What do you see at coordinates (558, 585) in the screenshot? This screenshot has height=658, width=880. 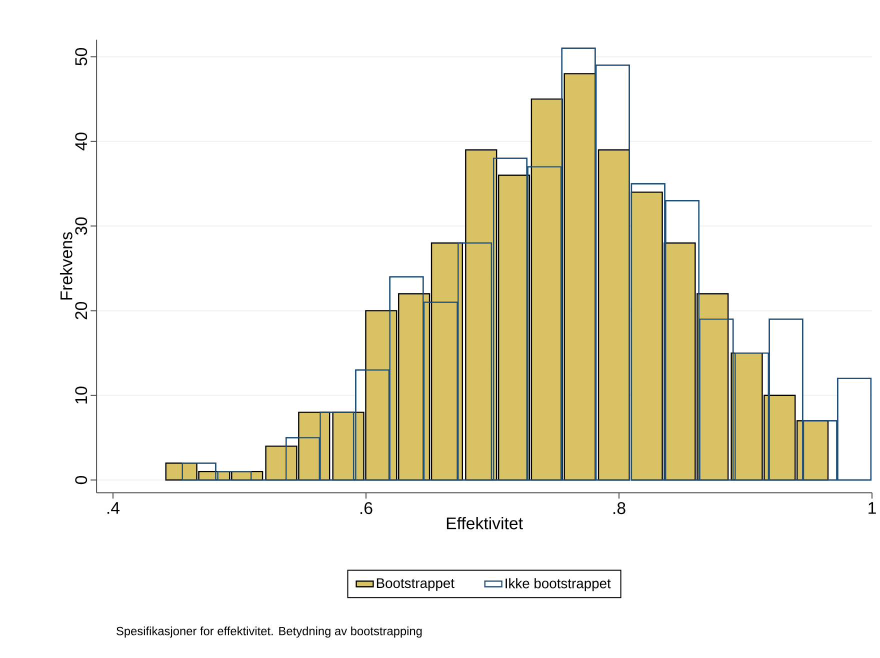 I see `legend-label: Ikke bootstrappet` at bounding box center [558, 585].